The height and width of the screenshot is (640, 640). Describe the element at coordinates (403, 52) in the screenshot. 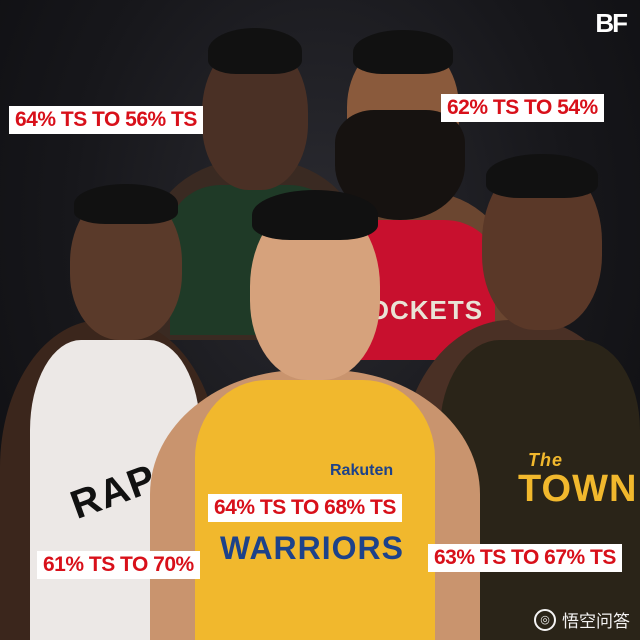

I see `harden-hair` at that location.